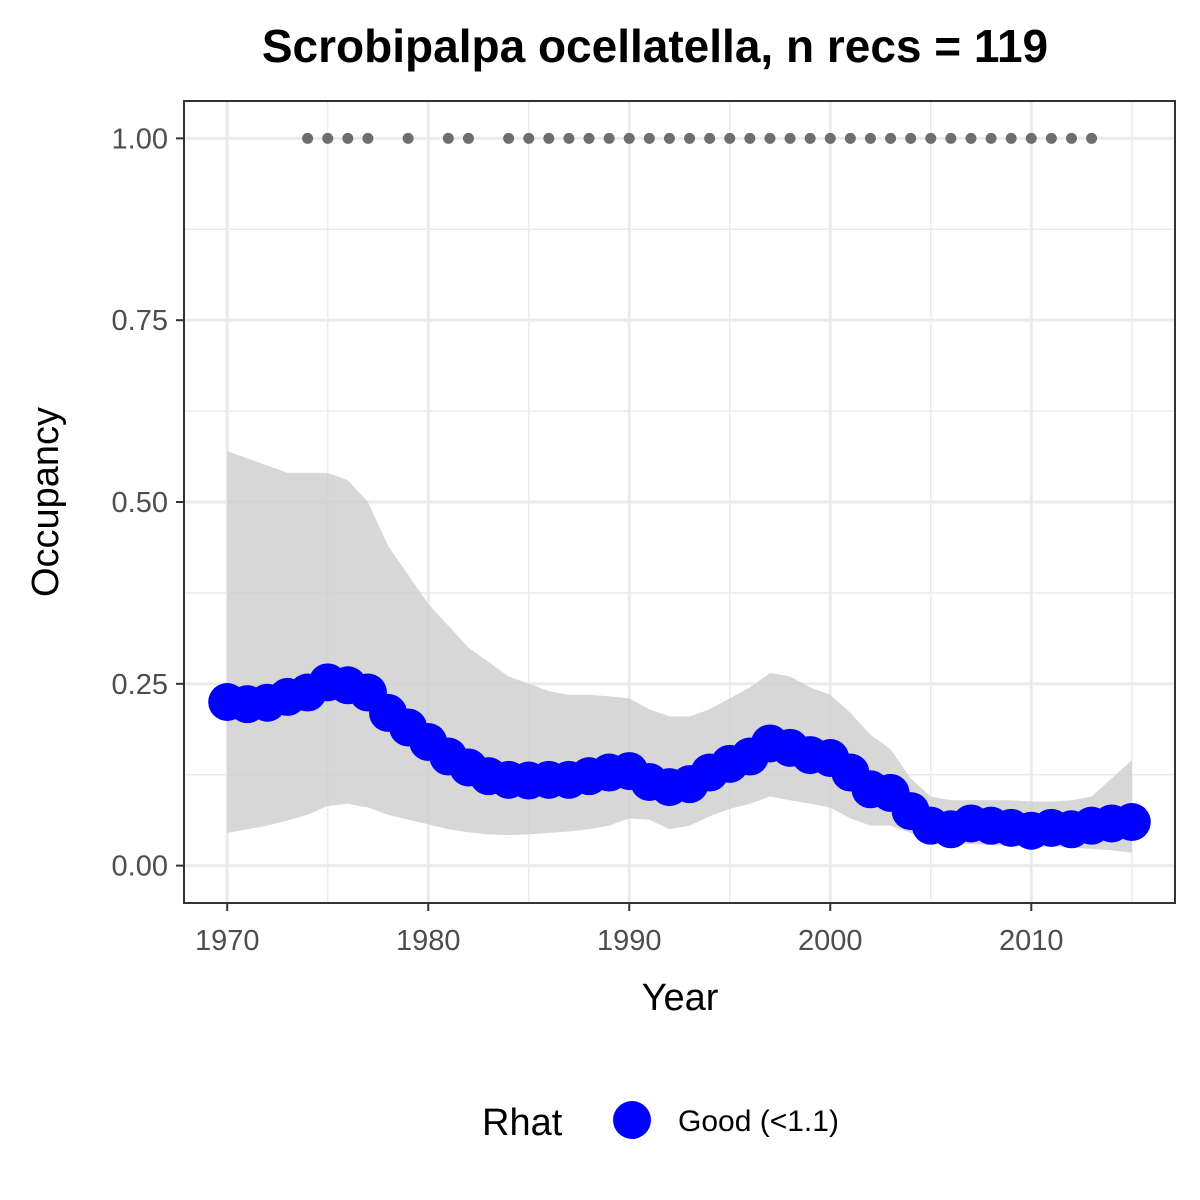 The image size is (1200, 1200). What do you see at coordinates (1131, 822) in the screenshot?
I see `occupancy-point` at bounding box center [1131, 822].